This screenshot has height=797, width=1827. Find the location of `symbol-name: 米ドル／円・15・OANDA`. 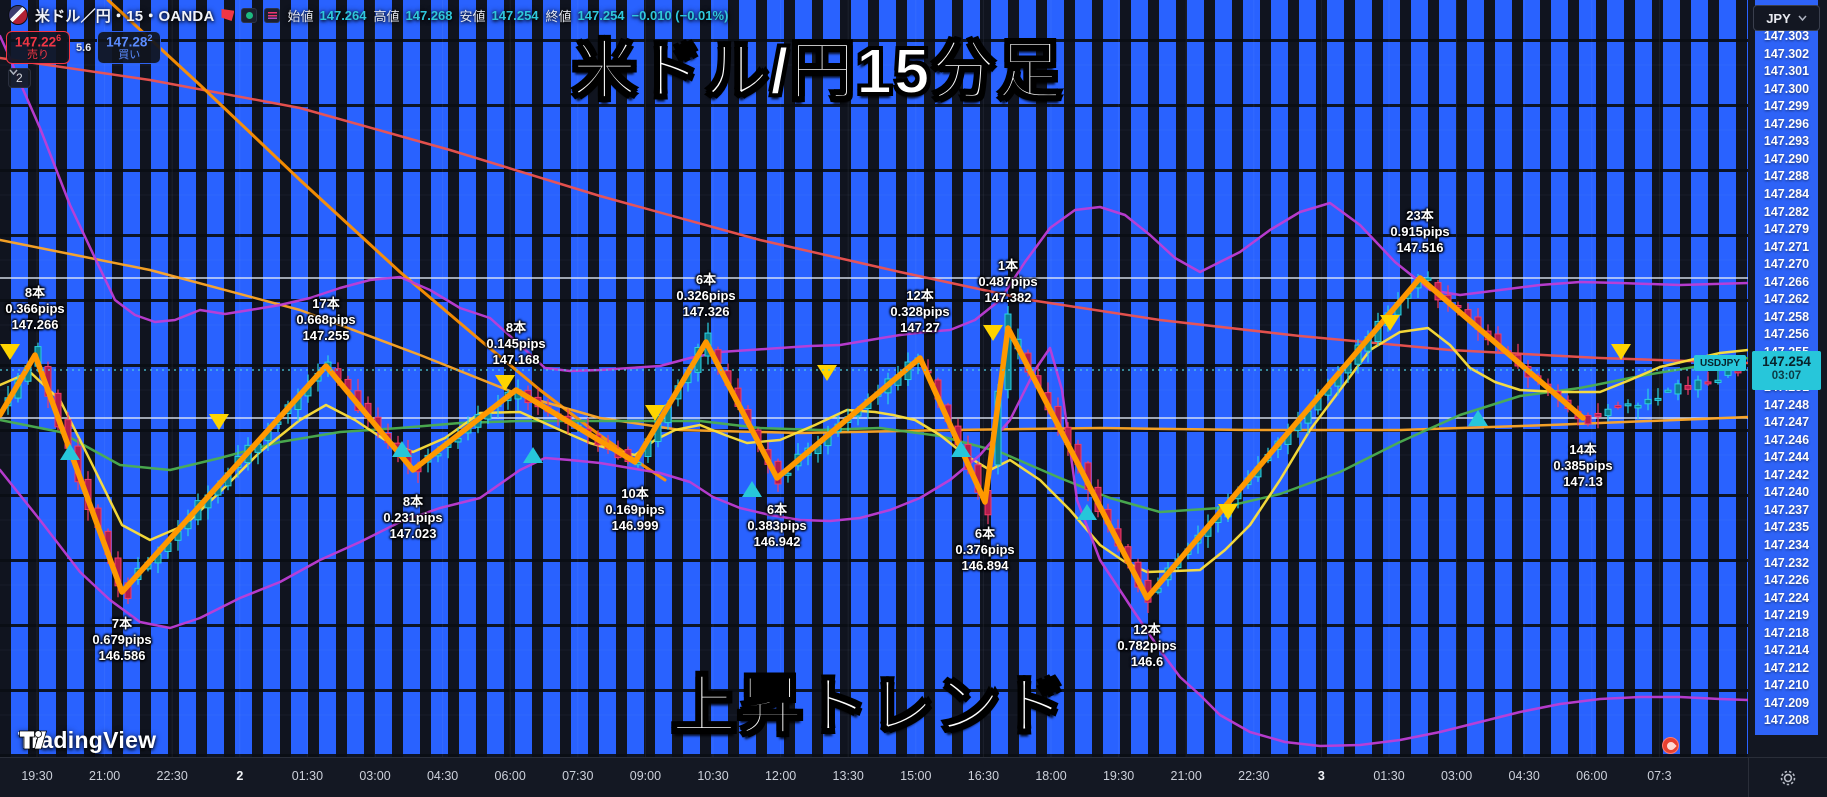

symbol-name: 米ドル／円・15・OANDA is located at coordinates (125, 16).